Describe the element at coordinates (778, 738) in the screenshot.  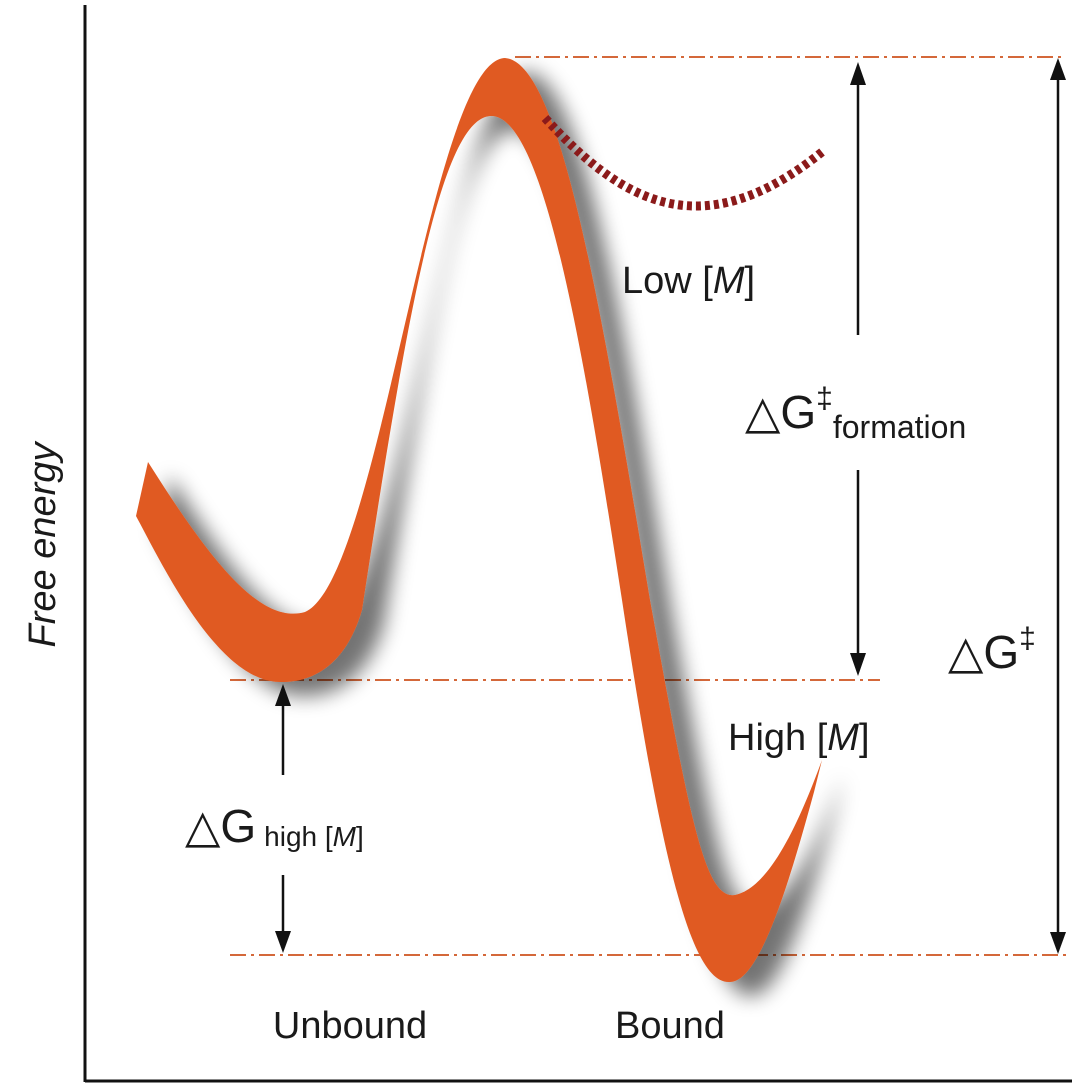
I see `text: High [` at that location.